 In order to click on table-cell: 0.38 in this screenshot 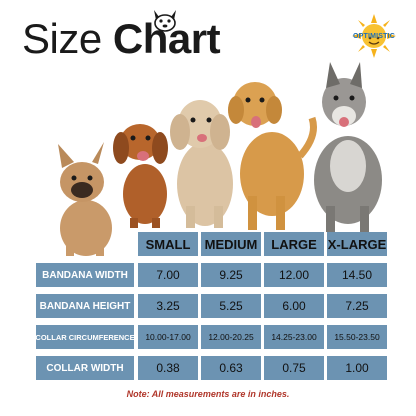, I will do `click(168, 368)`.